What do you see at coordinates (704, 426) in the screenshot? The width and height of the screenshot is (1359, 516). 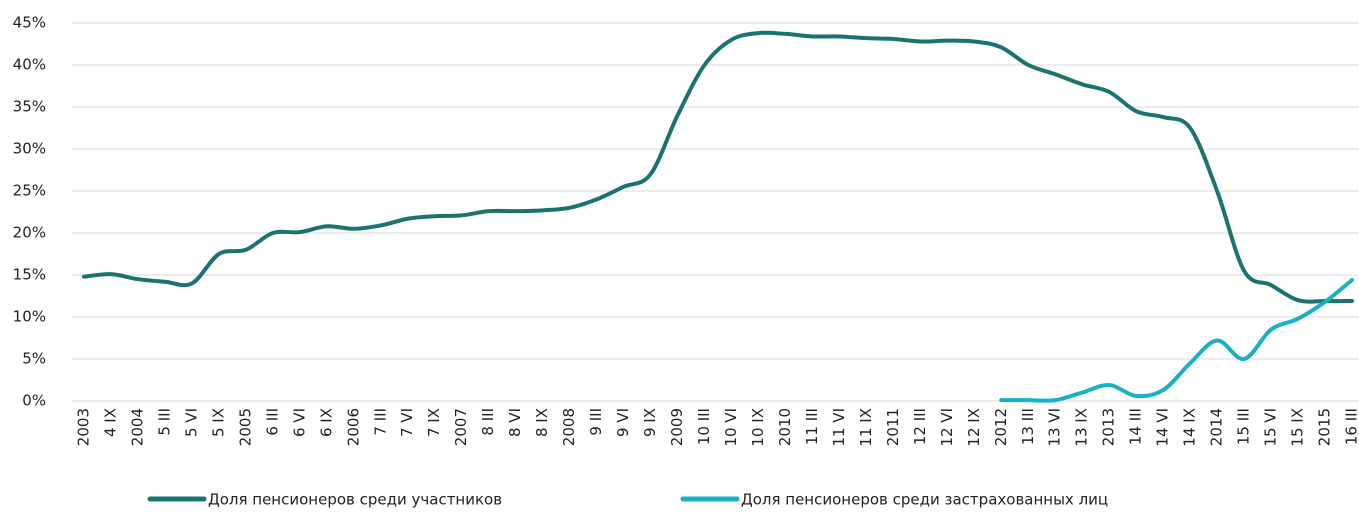 I see `x-tick-label: 10 III` at bounding box center [704, 426].